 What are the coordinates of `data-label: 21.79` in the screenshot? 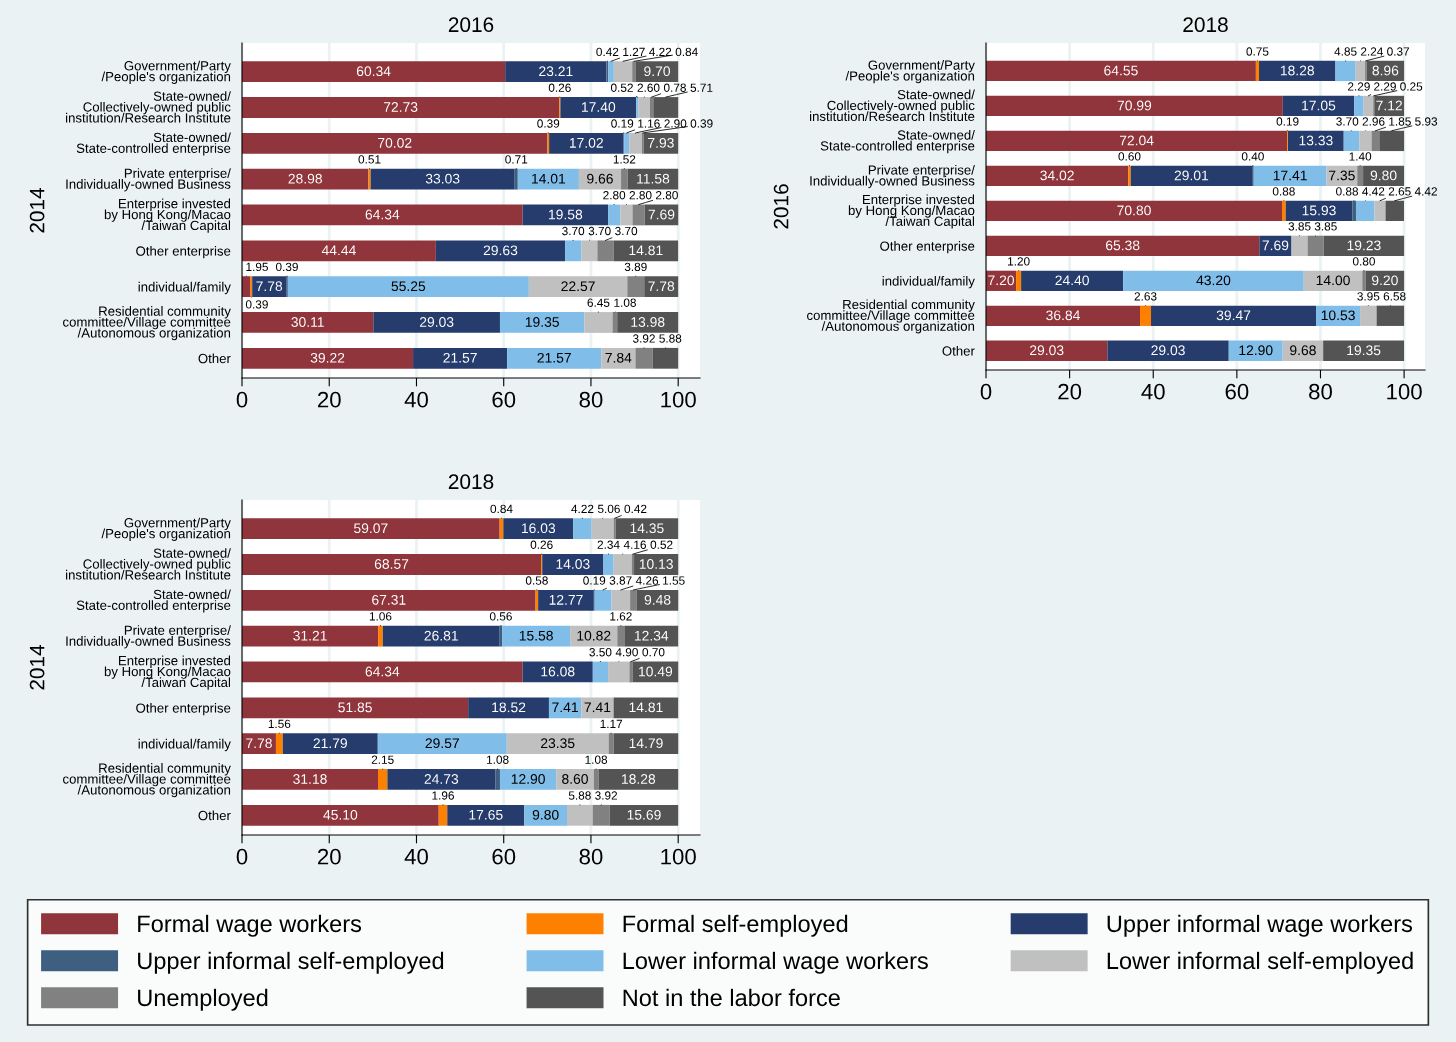 It's located at (330, 743).